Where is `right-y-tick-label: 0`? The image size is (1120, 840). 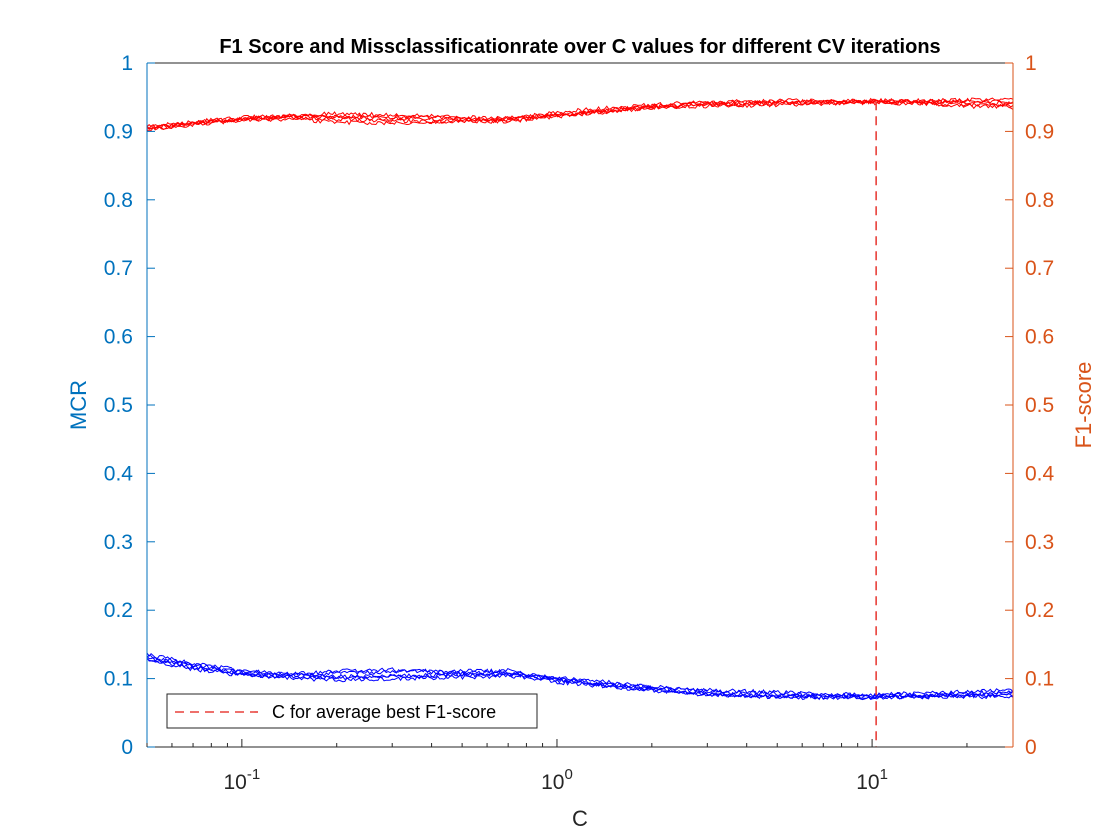
right-y-tick-label: 0 is located at coordinates (1031, 747).